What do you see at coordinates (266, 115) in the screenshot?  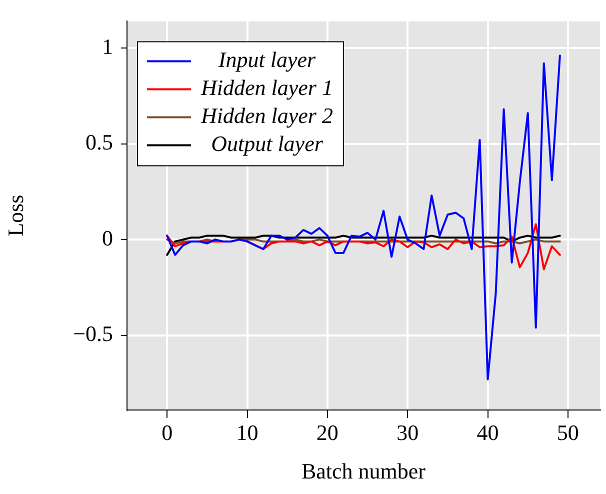 I see `legend-label: Hidden layer 2` at bounding box center [266, 115].